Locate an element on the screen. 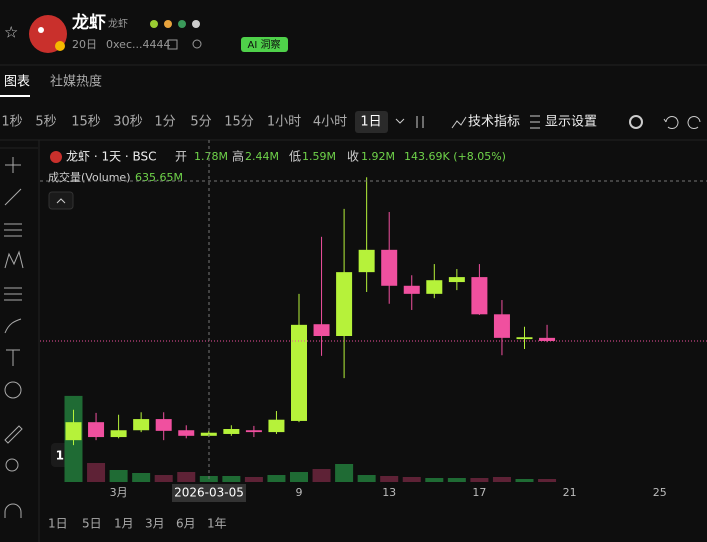 This screenshot has width=707, height=542. ai-badge-text: AI 洞察 is located at coordinates (264, 44).